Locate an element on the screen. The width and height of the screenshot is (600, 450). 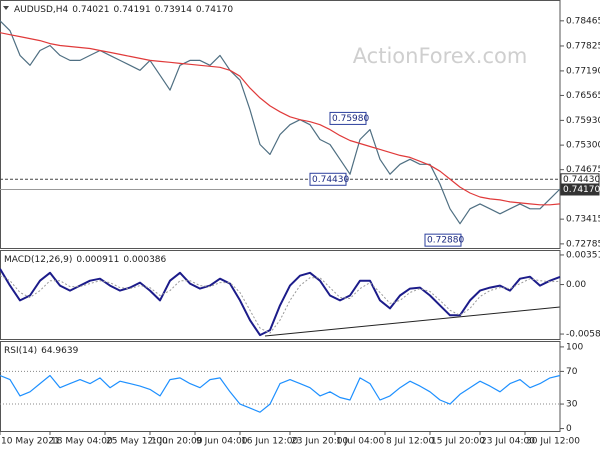
x-tick-label: 25 May 12:00 is located at coordinates (137, 442).